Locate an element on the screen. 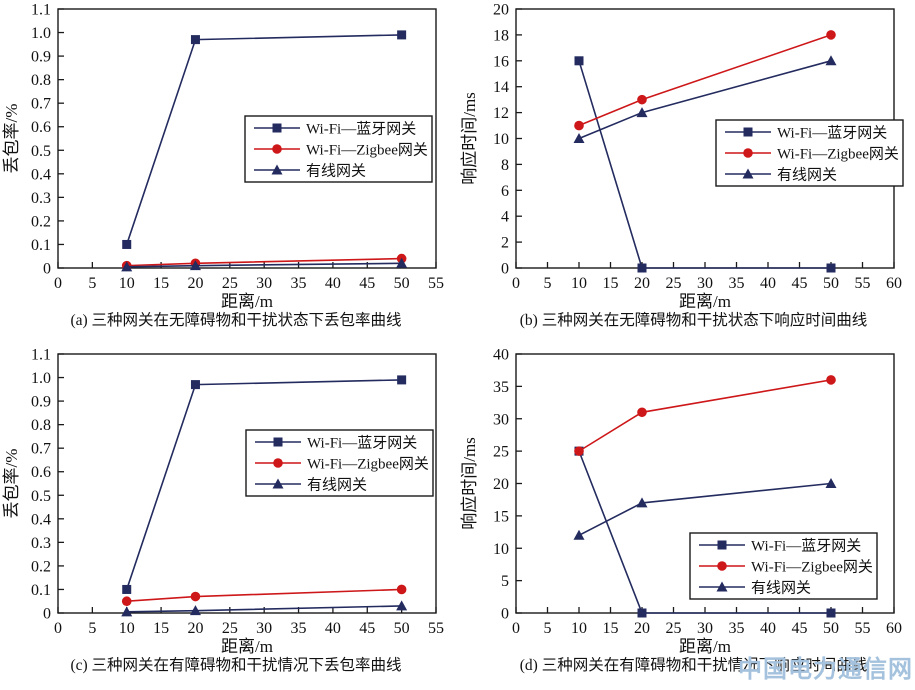  svg-text: 12 is located at coordinates (501, 113).